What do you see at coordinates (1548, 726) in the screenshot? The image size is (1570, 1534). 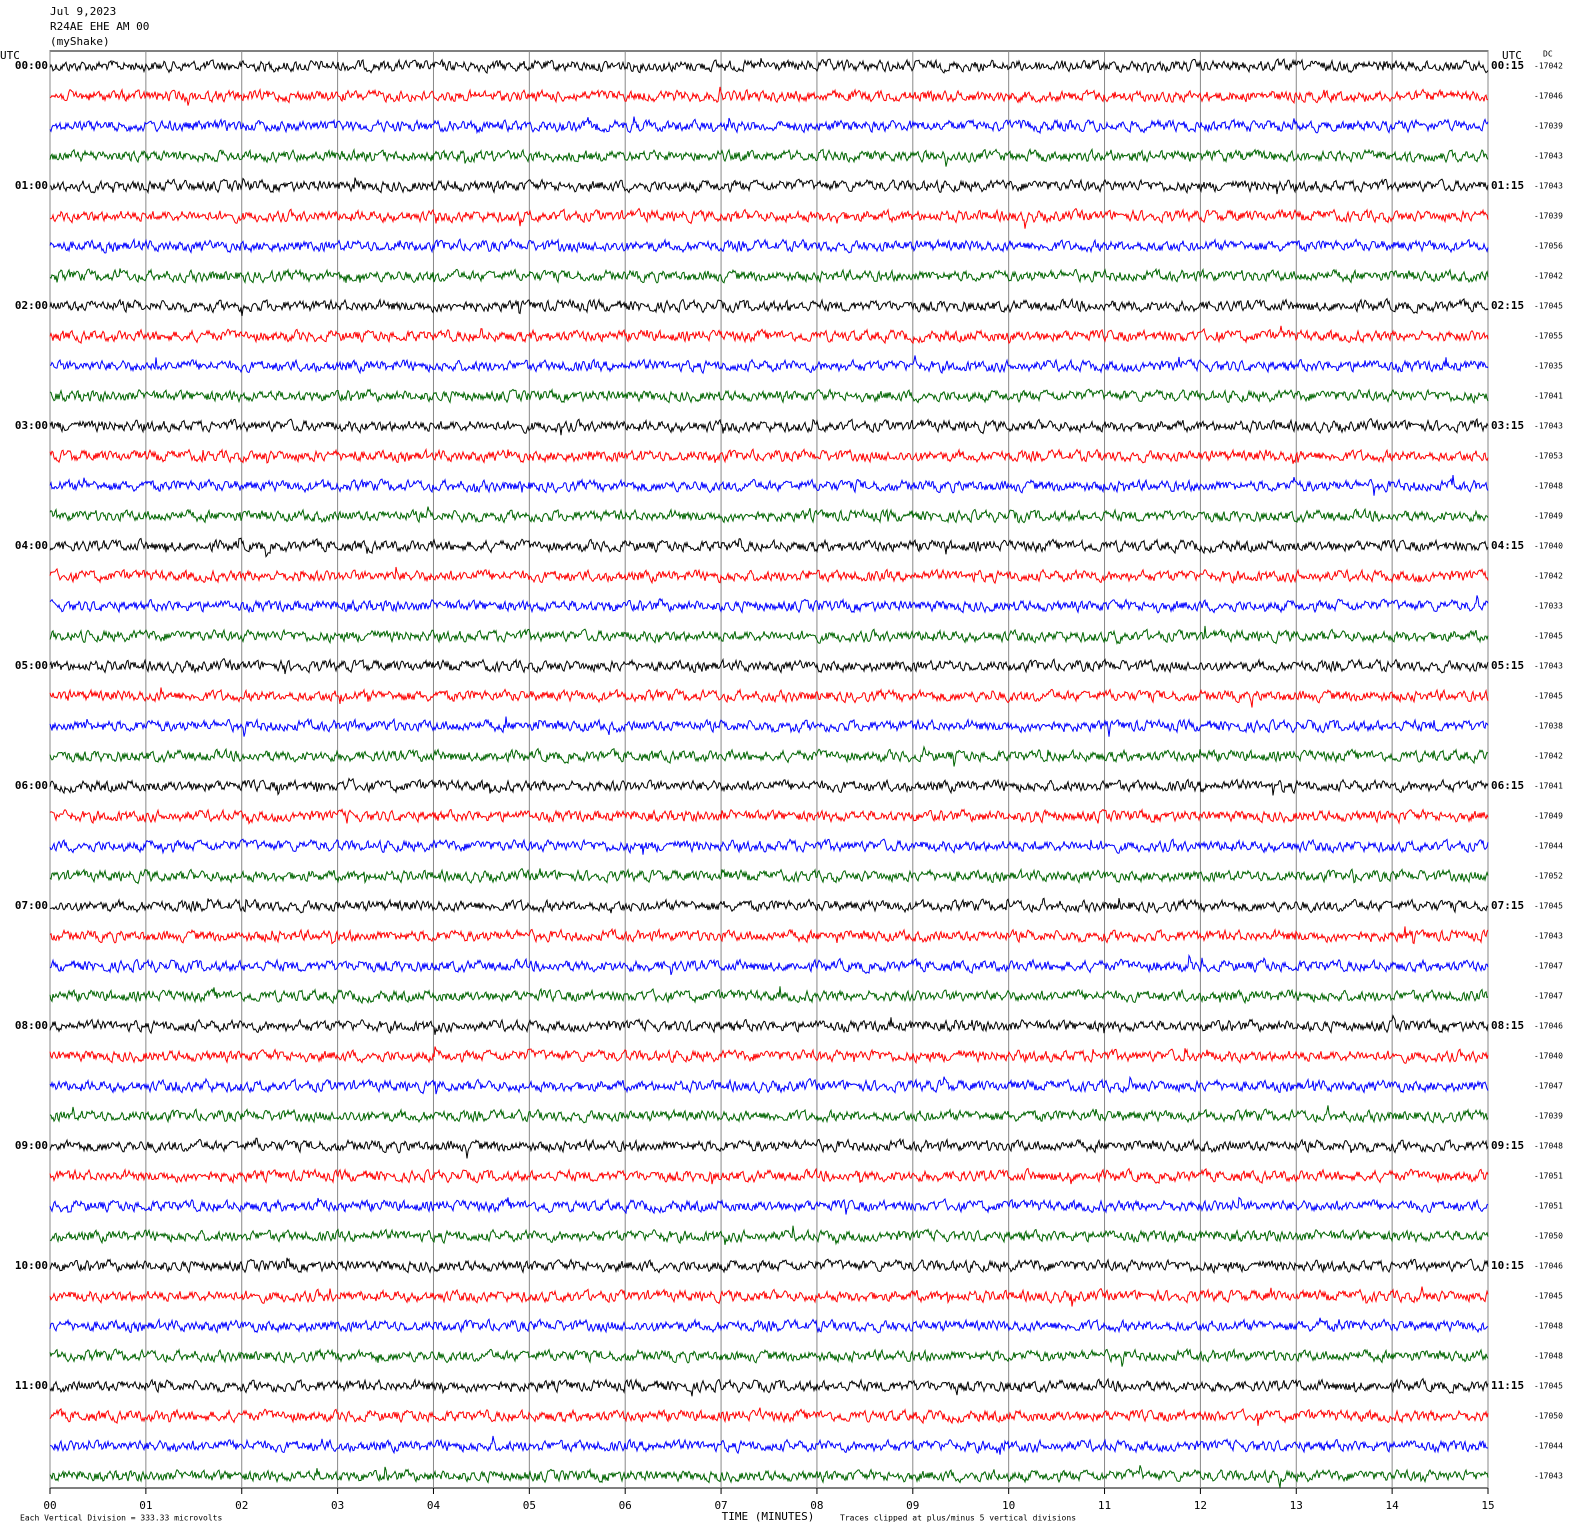 I see `dc-value: -17038` at bounding box center [1548, 726].